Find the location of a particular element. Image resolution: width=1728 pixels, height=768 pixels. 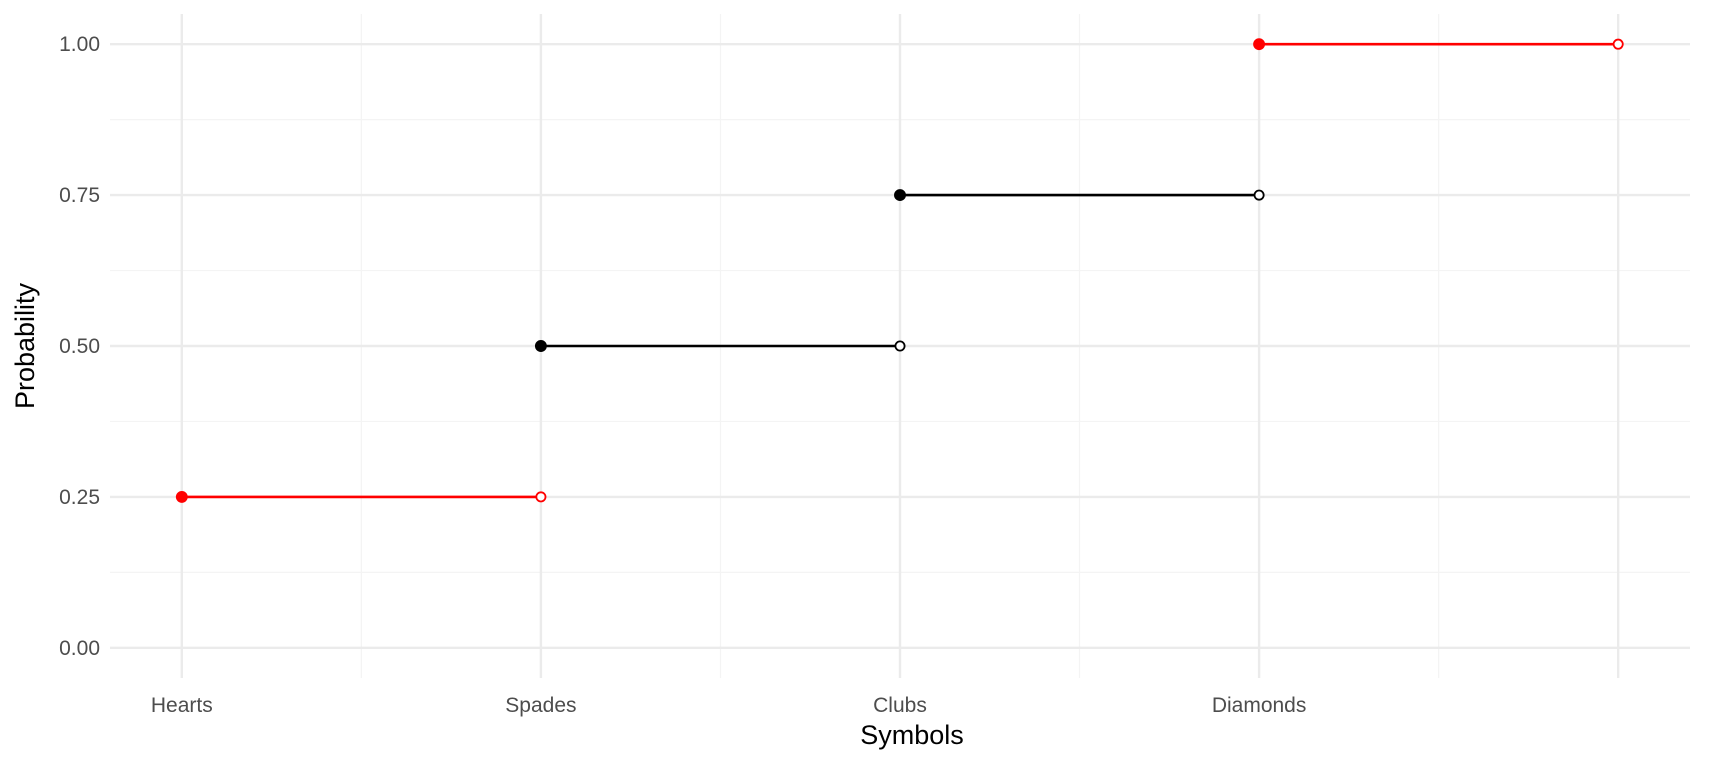

y-tick-label: 0.75 is located at coordinates (79, 195).